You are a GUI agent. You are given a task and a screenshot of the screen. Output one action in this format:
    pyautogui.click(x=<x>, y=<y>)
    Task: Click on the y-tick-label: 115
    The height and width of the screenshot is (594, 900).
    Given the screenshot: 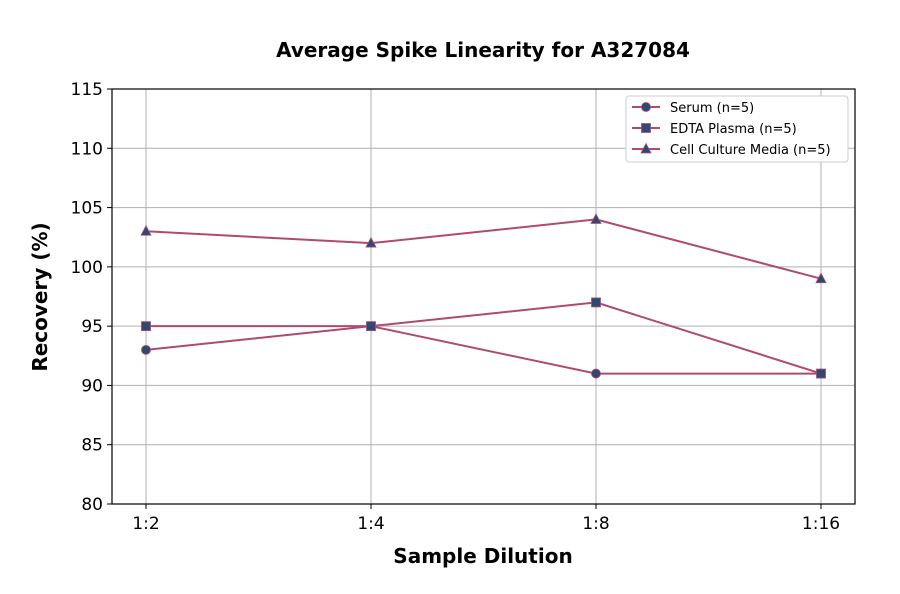 What is the action you would take?
    pyautogui.click(x=87, y=90)
    